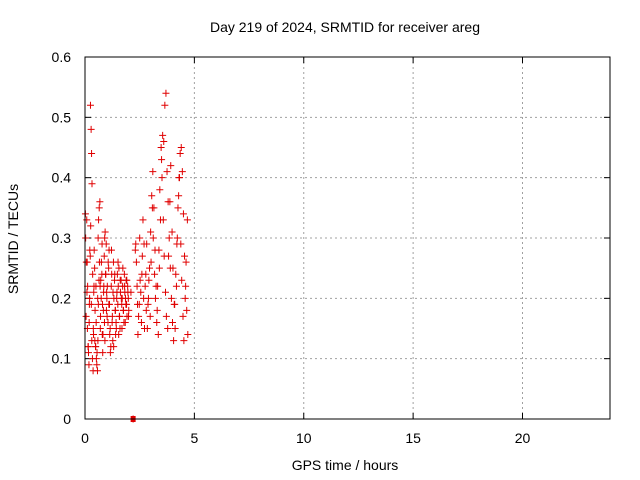 The width and height of the screenshot is (640, 480). Describe the element at coordinates (62, 178) in the screenshot. I see `y-tick-label: 0.4` at that location.